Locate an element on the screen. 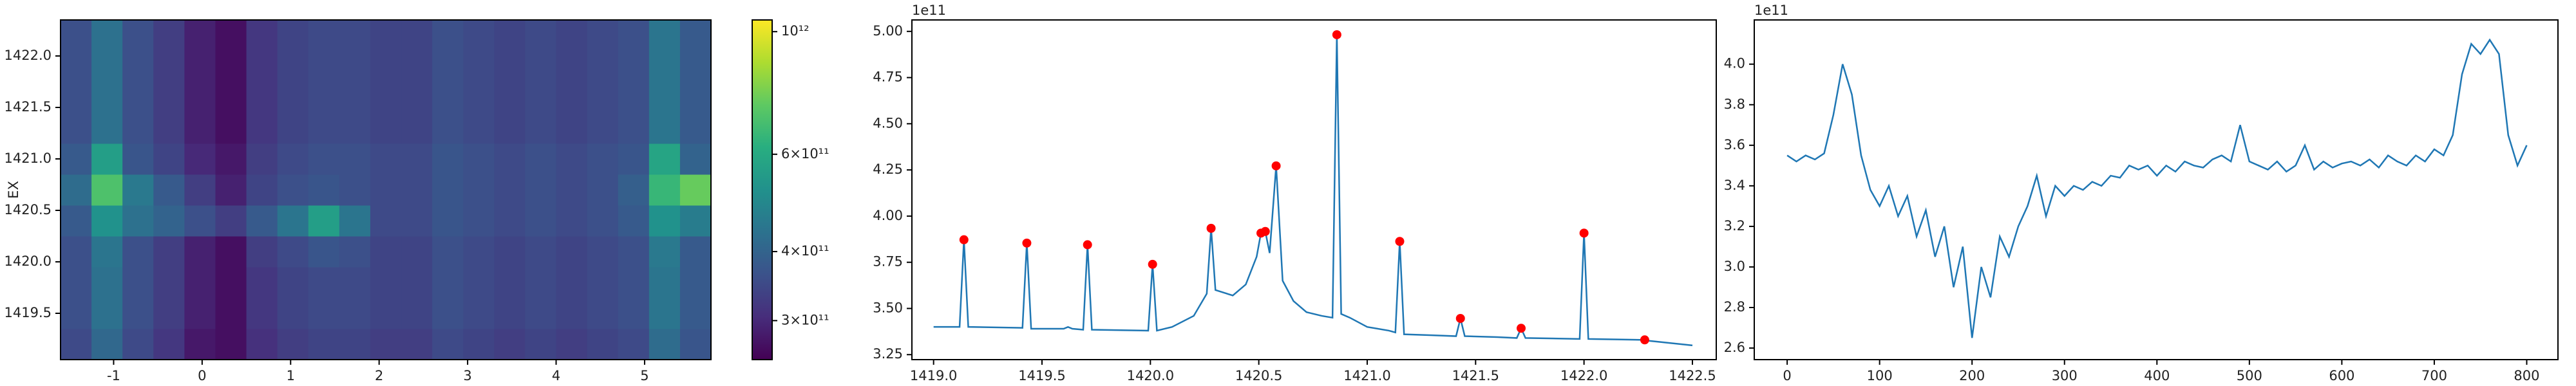 The image size is (2576, 386). y-tick-label: 1419.5 is located at coordinates (28, 312).